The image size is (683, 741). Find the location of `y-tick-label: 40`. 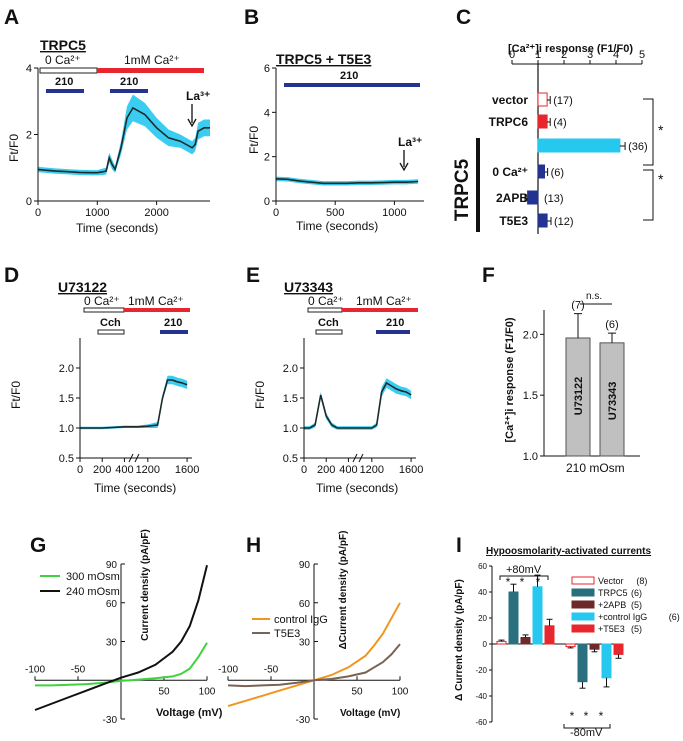

y-tick-label: 40 is located at coordinates (482, 592).